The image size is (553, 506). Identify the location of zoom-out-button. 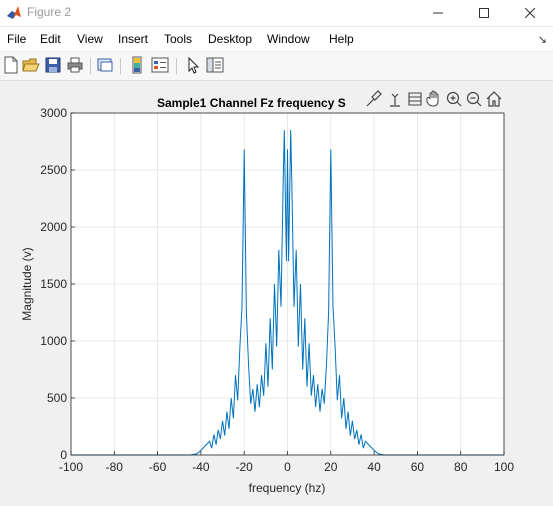
(474, 99).